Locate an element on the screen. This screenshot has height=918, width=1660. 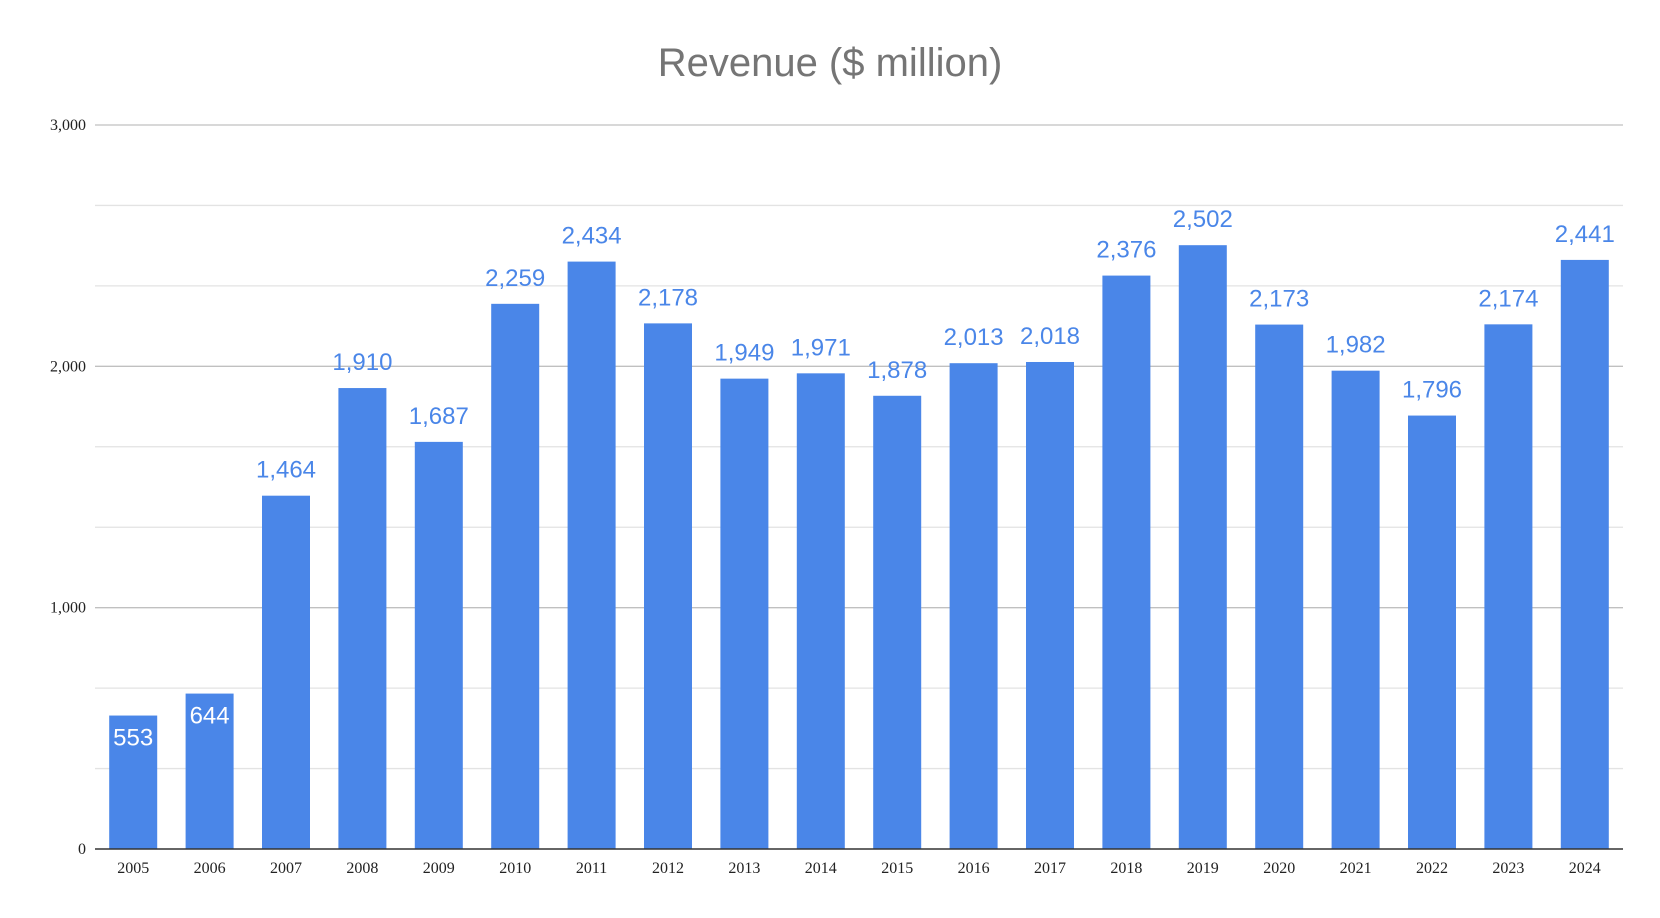
bar-2013 is located at coordinates (744, 613).